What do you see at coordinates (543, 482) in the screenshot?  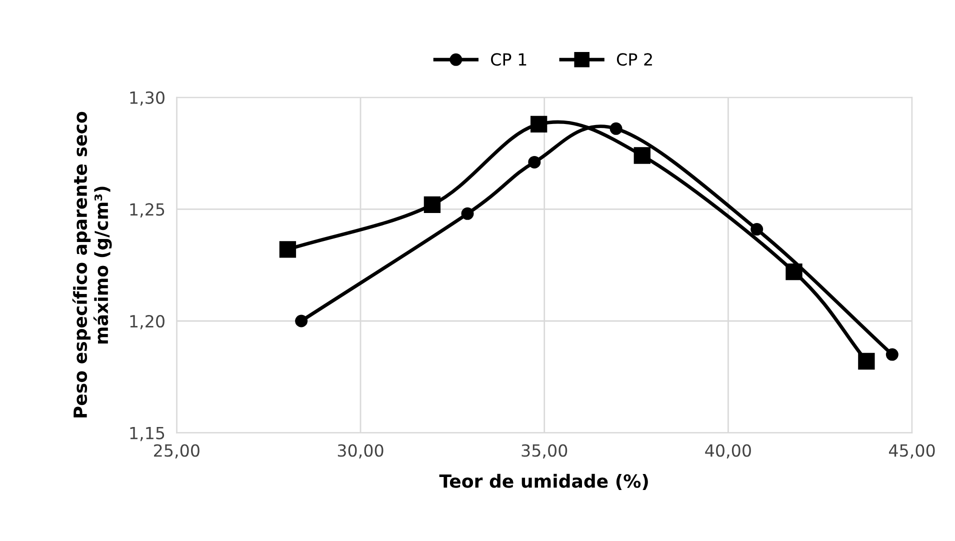 I see `x-axis-title: Teor de umidade (%)` at bounding box center [543, 482].